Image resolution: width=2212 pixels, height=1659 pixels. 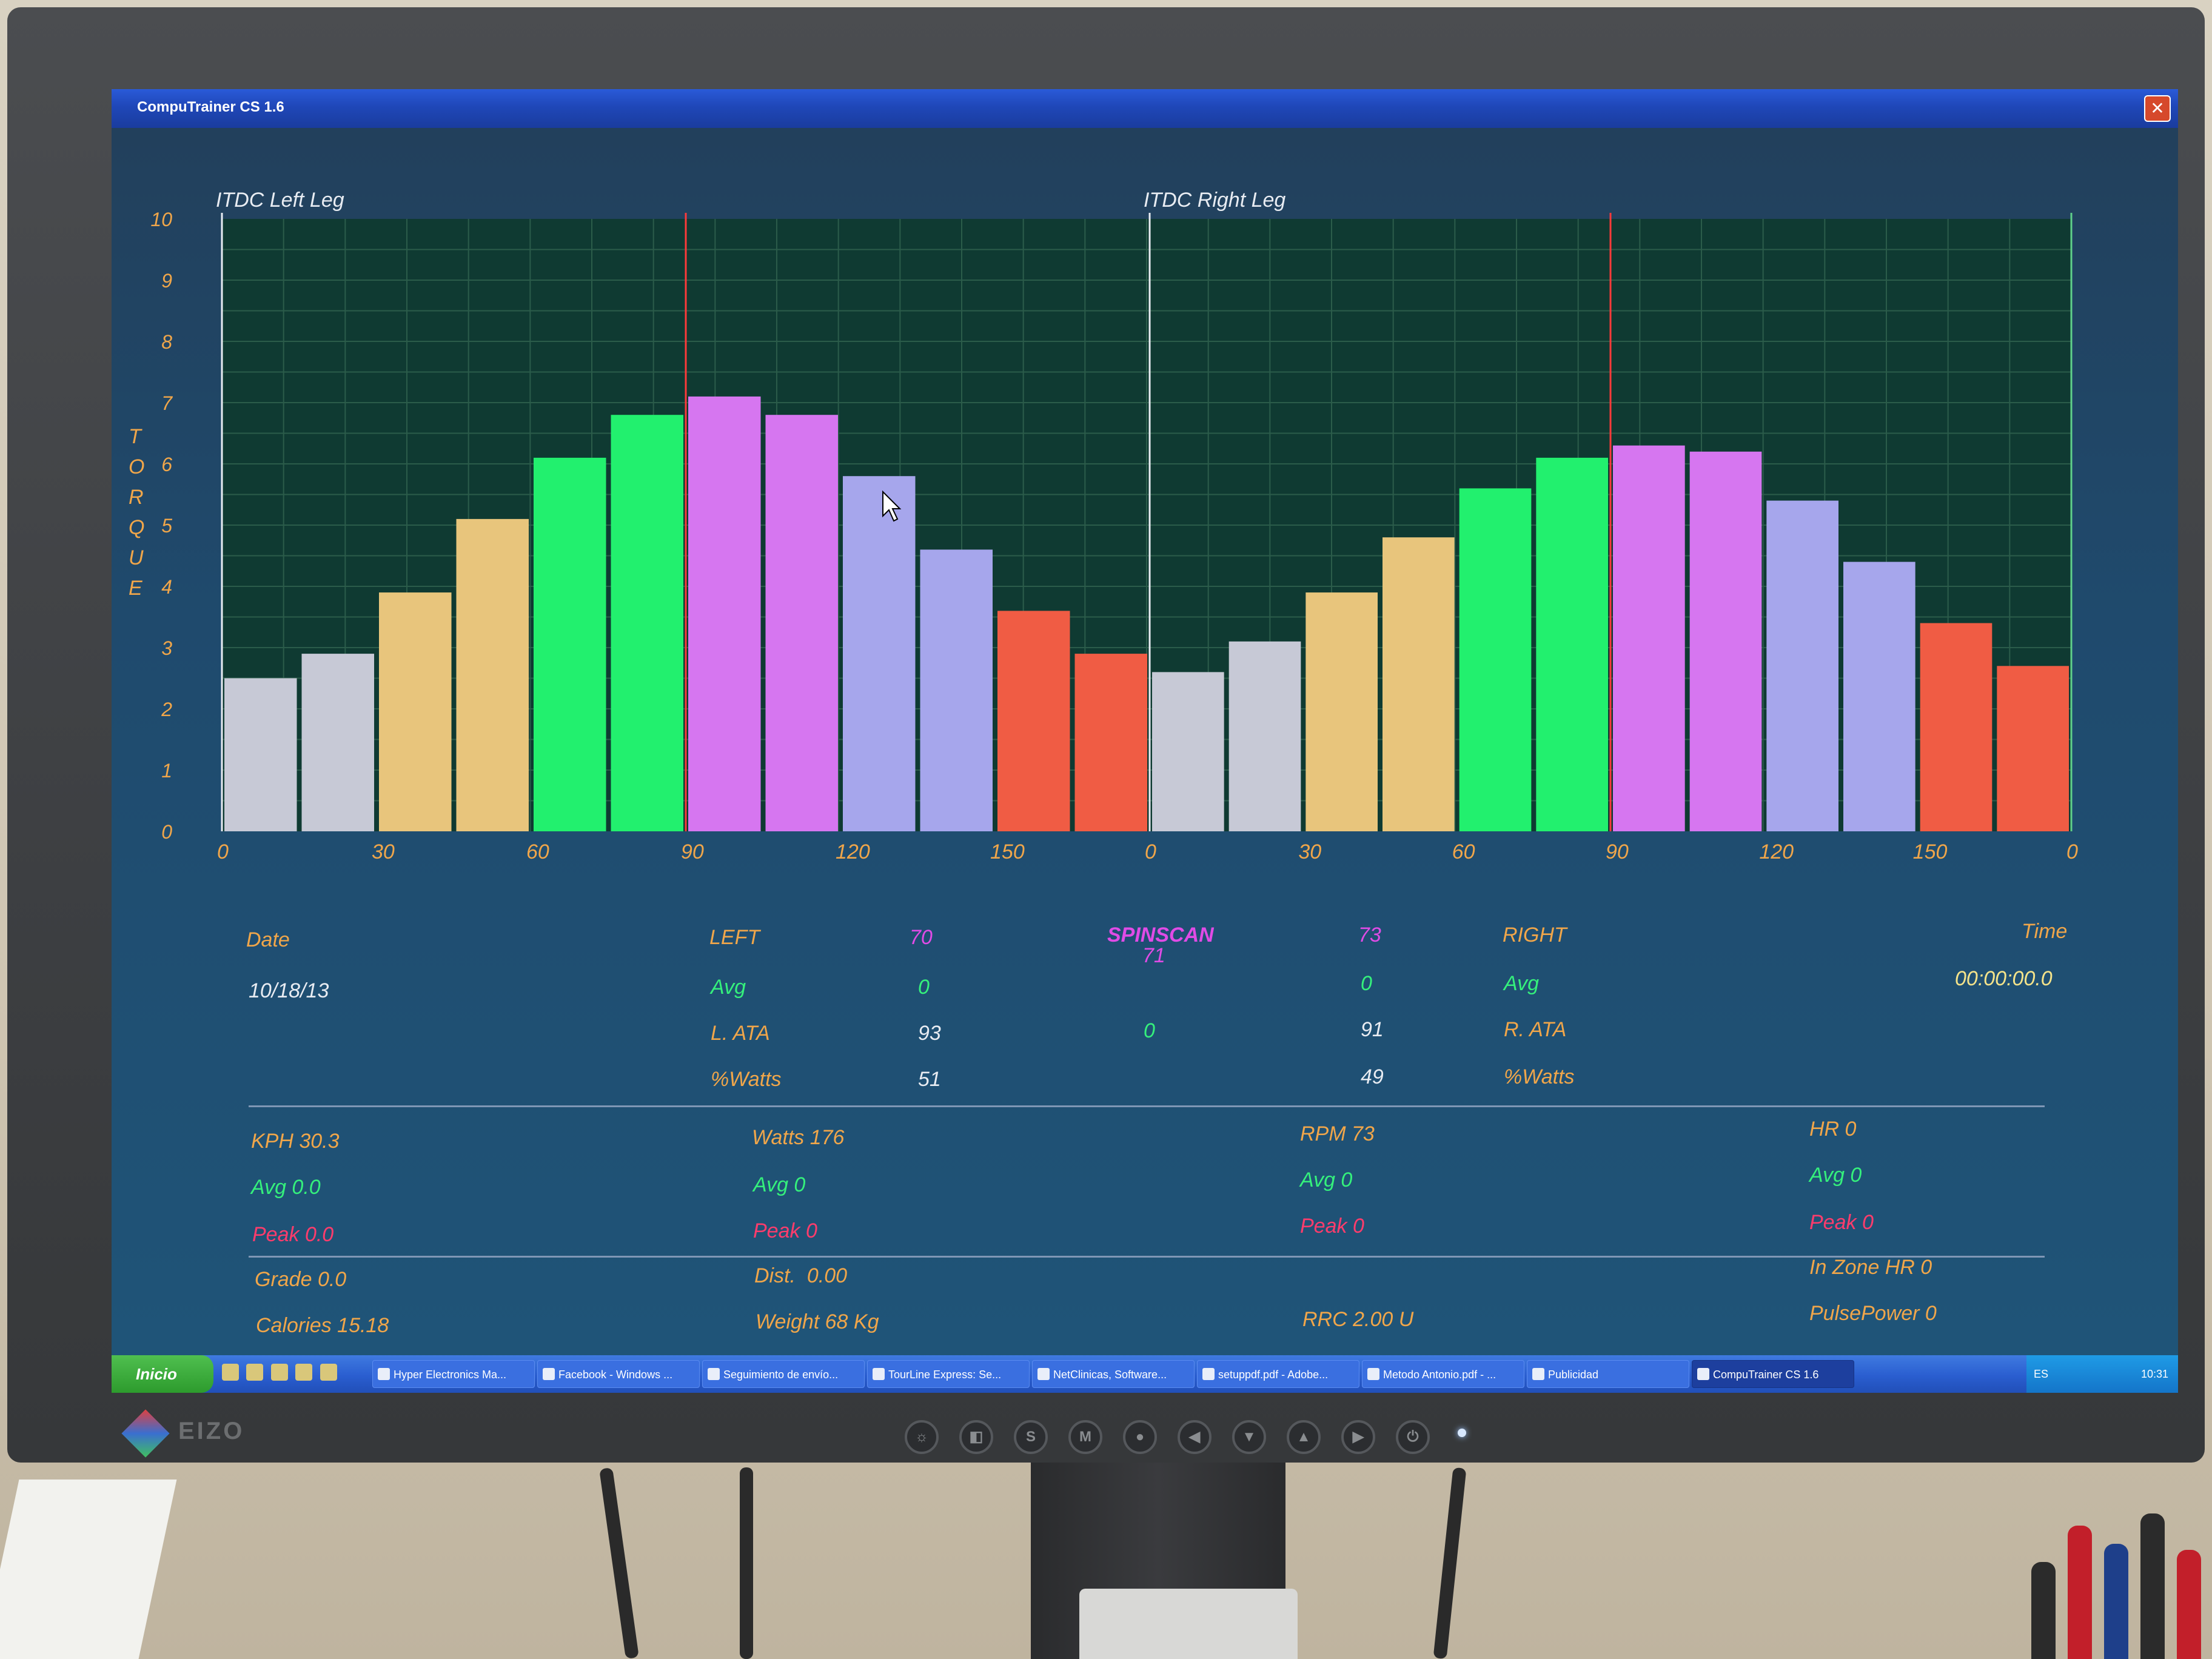 What do you see at coordinates (212, 1431) in the screenshot?
I see `eizo-brand-text: EIZO` at bounding box center [212, 1431].